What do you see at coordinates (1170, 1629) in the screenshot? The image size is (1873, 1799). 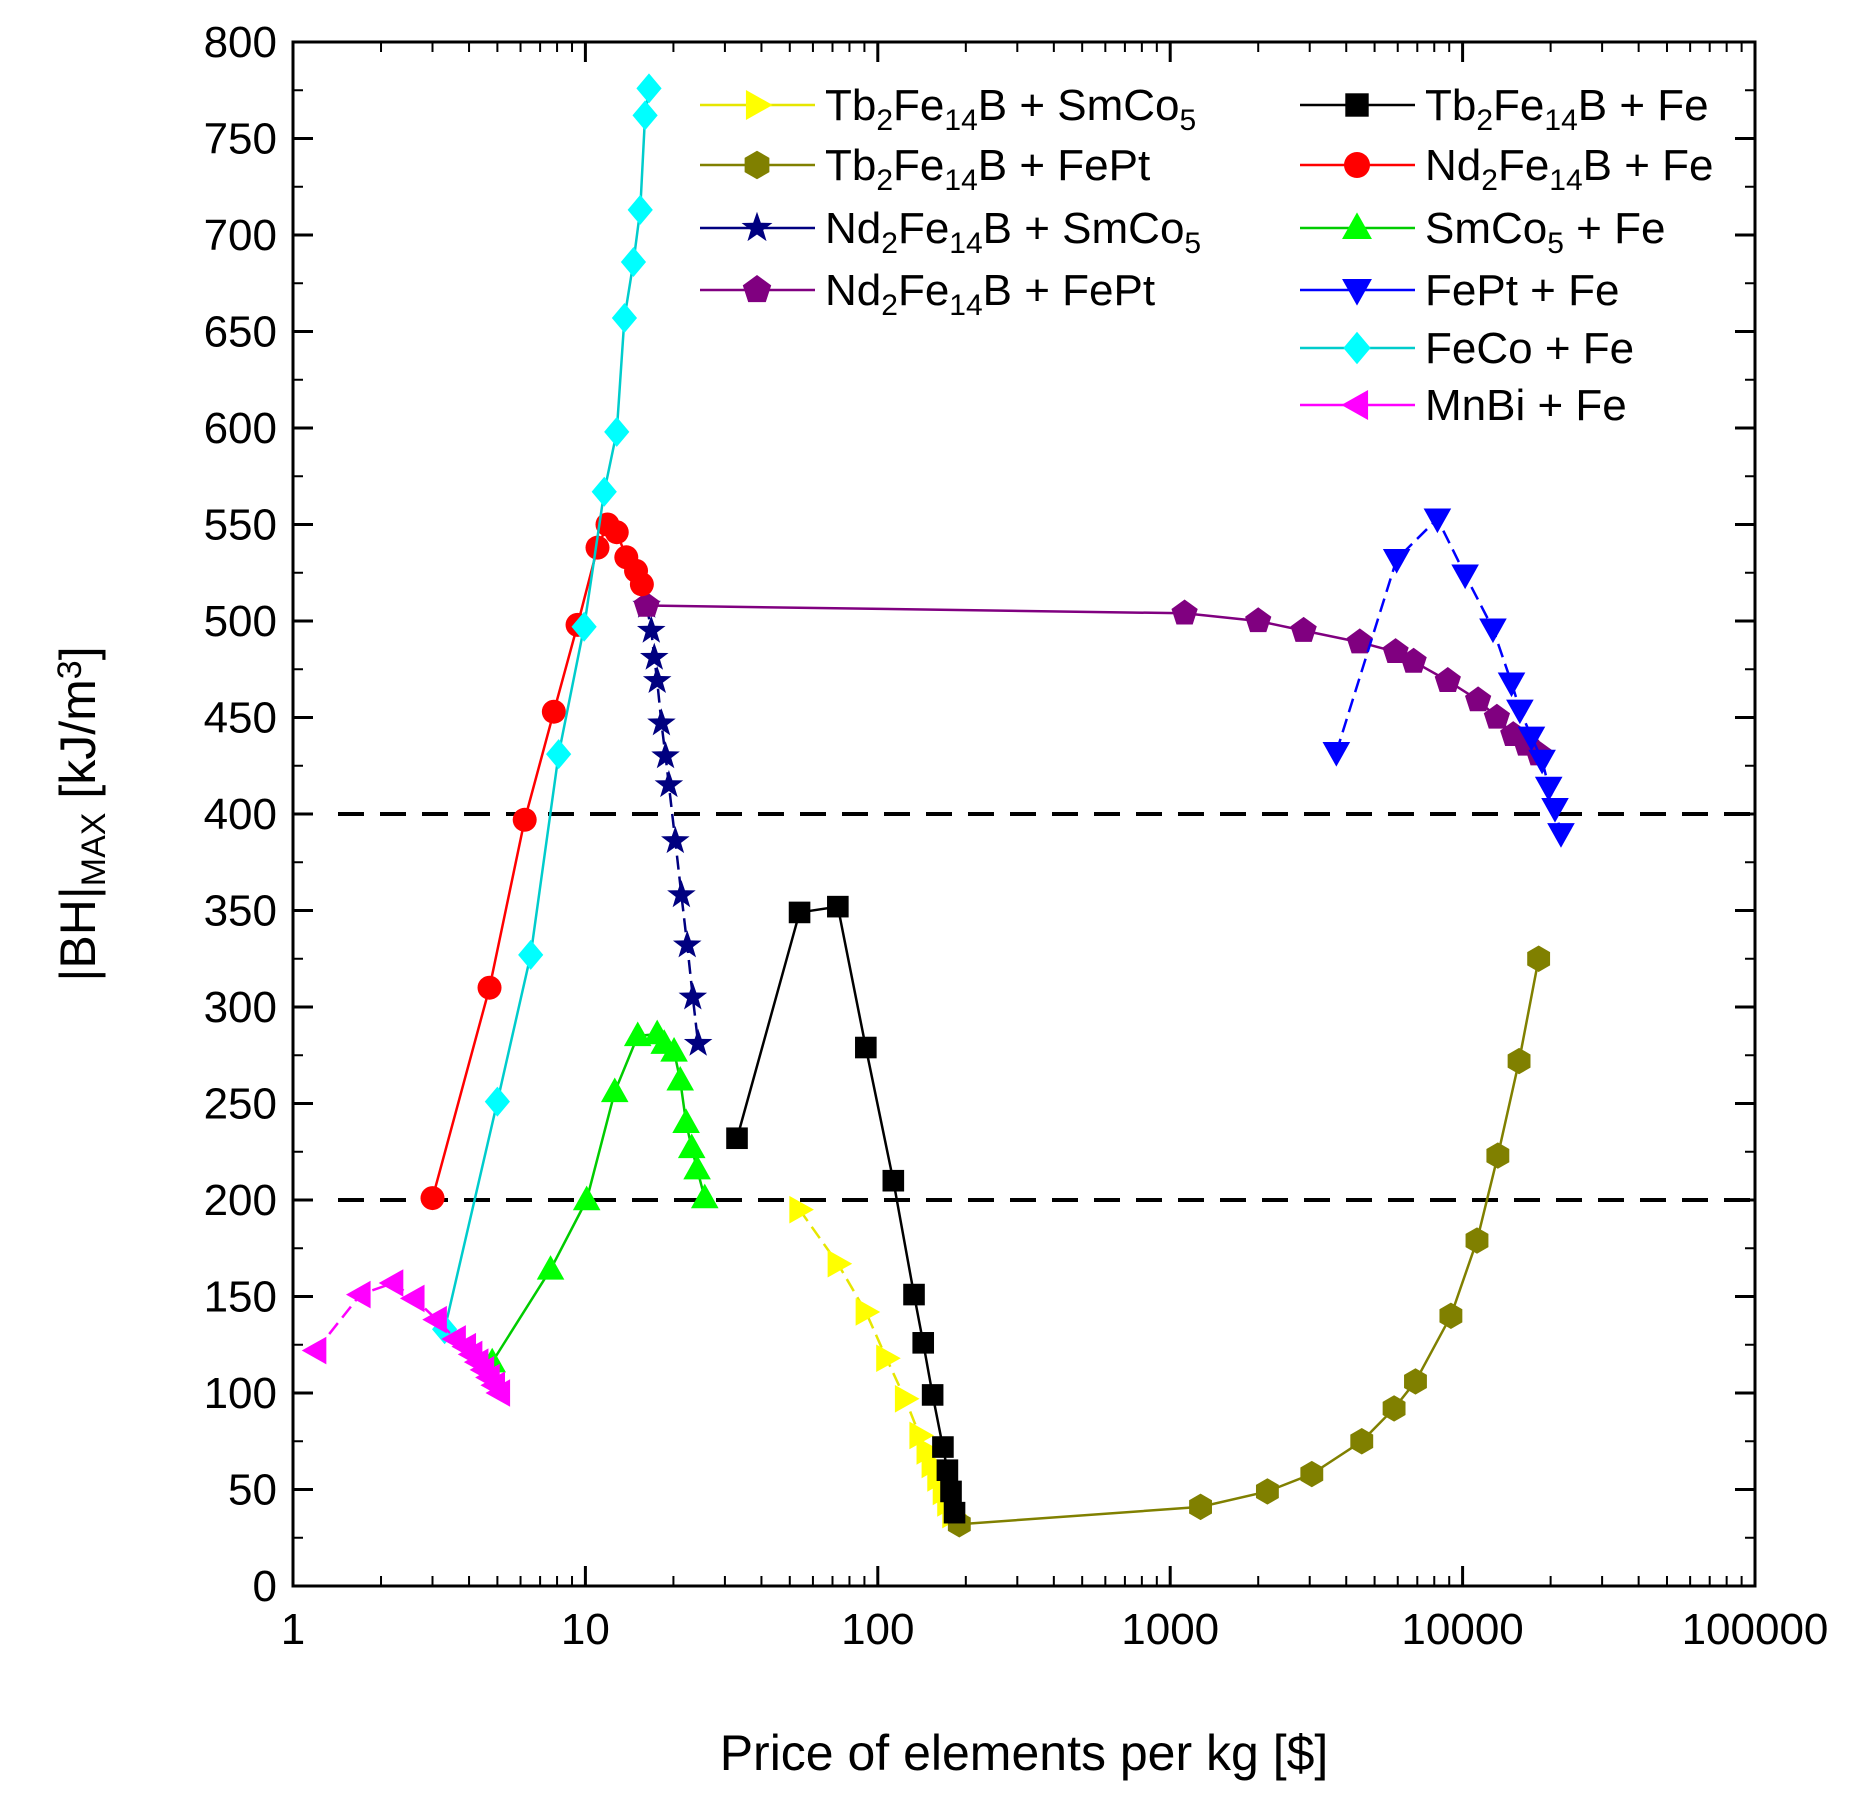 I see `x-tick-label: 1000` at bounding box center [1170, 1629].